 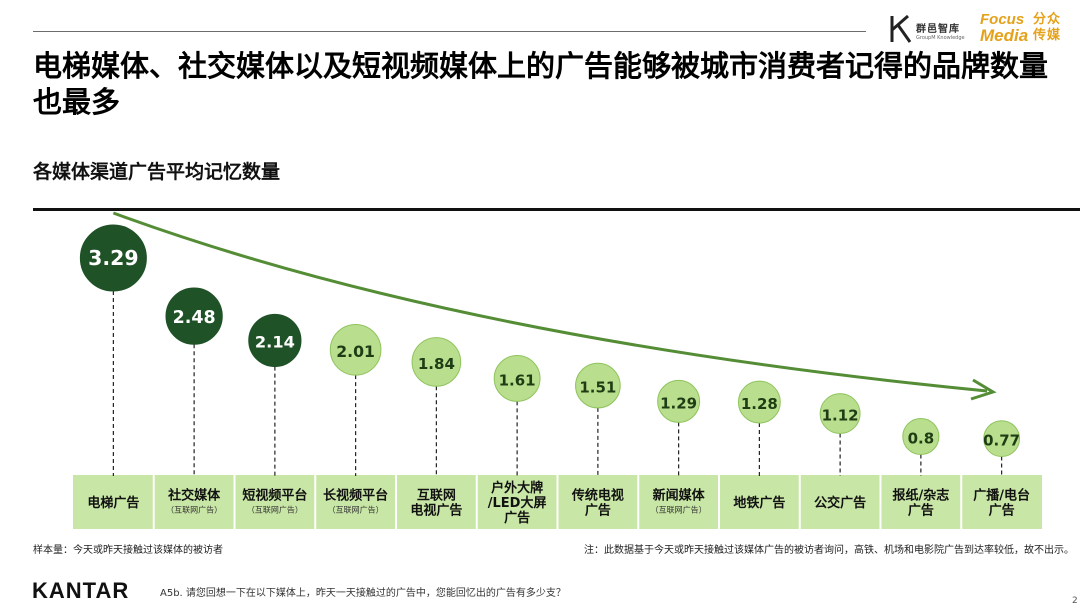 I want to click on category-label: 互联网, so click(x=436, y=496).